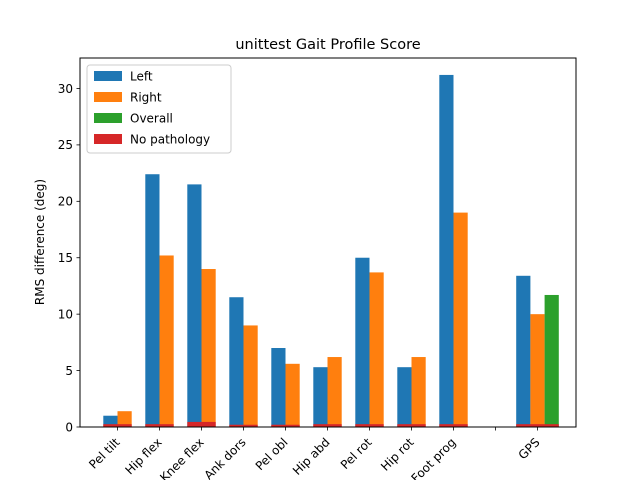  Describe the element at coordinates (65, 258) in the screenshot. I see `y-tick-label-3: 15` at that location.